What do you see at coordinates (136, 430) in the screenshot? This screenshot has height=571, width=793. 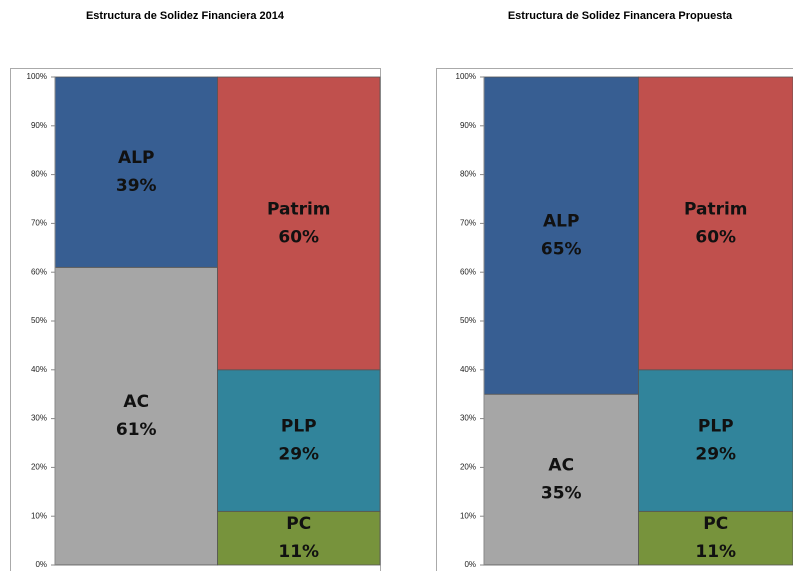 I see `data-label: 61%` at bounding box center [136, 430].